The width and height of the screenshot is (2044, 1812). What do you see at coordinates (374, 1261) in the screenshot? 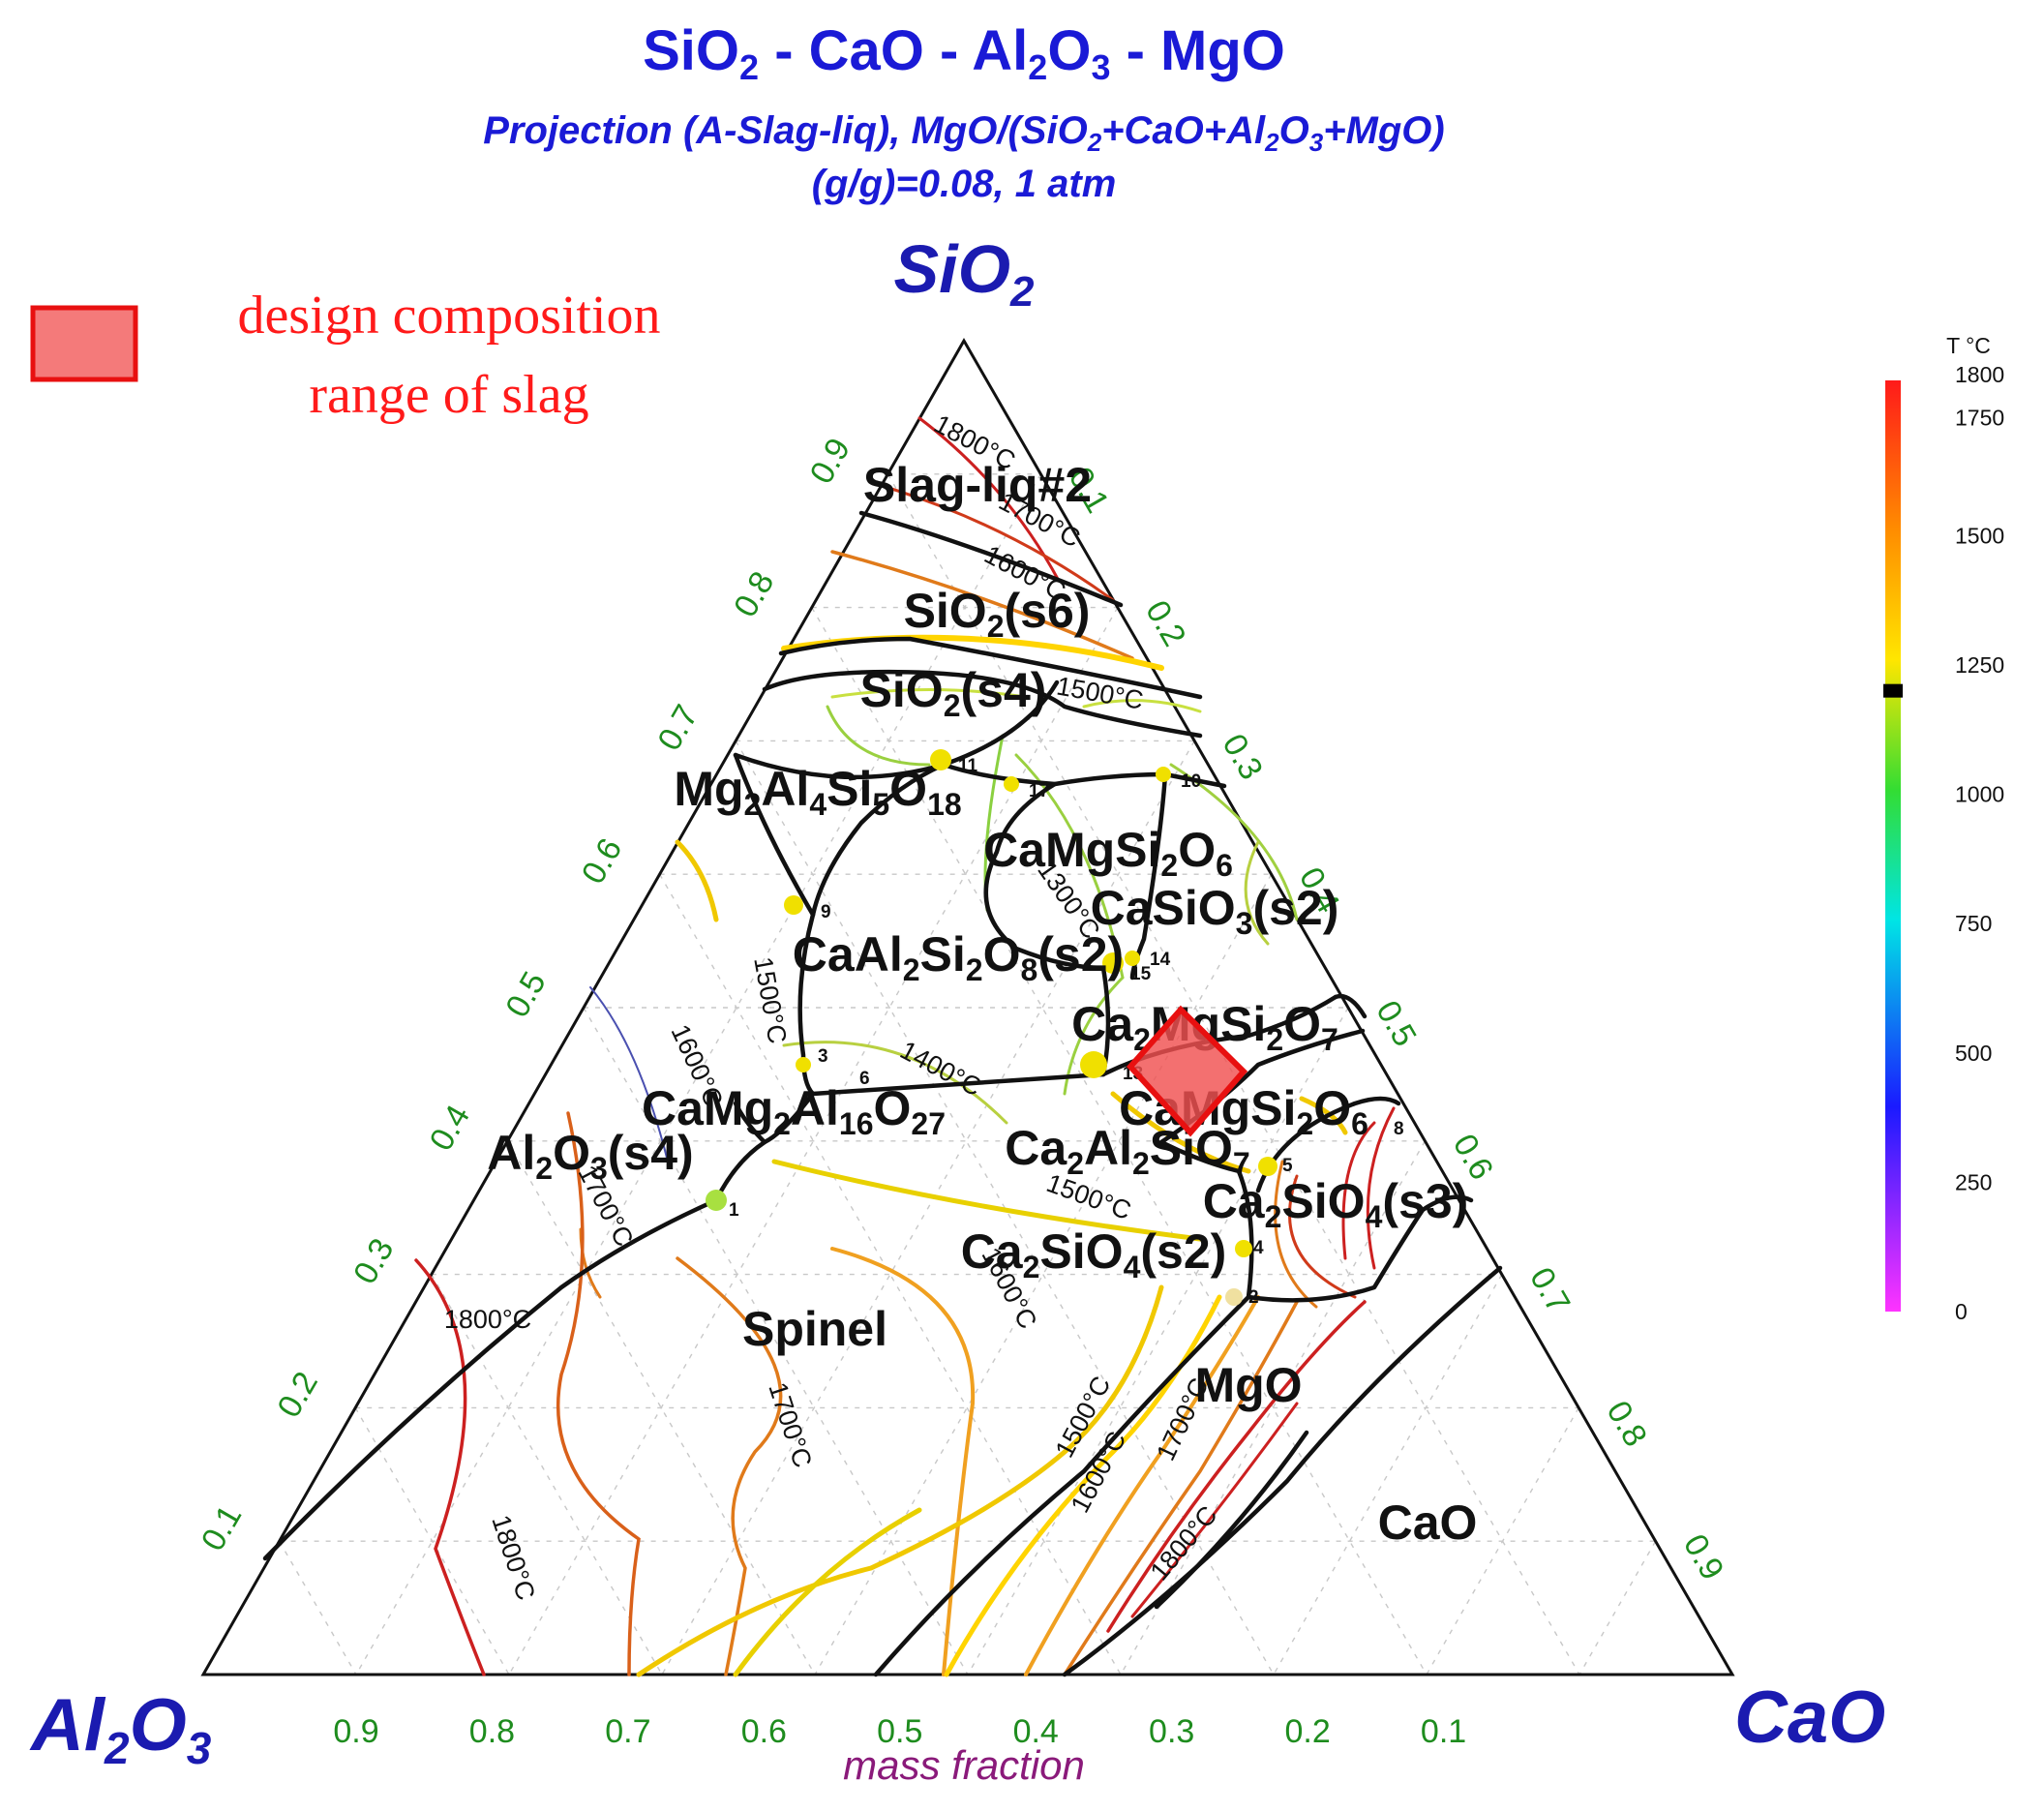
I see `tick-label-left: 0.3` at bounding box center [374, 1261].